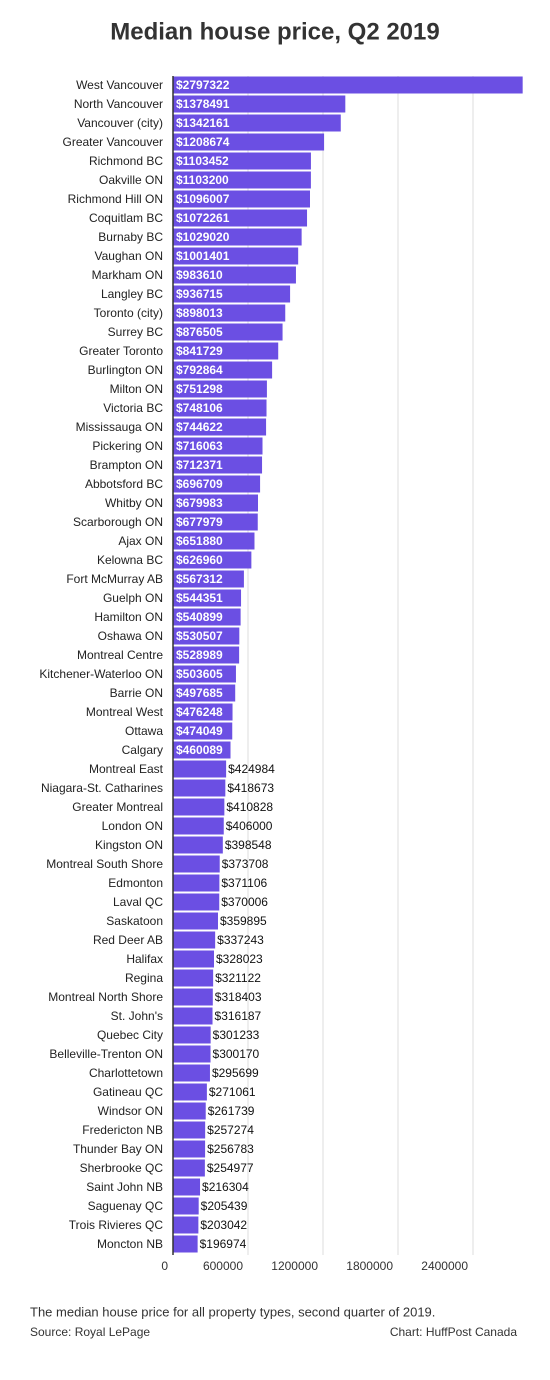 This screenshot has height=1380, width=550. I want to click on value-label: $677979, so click(199, 522).